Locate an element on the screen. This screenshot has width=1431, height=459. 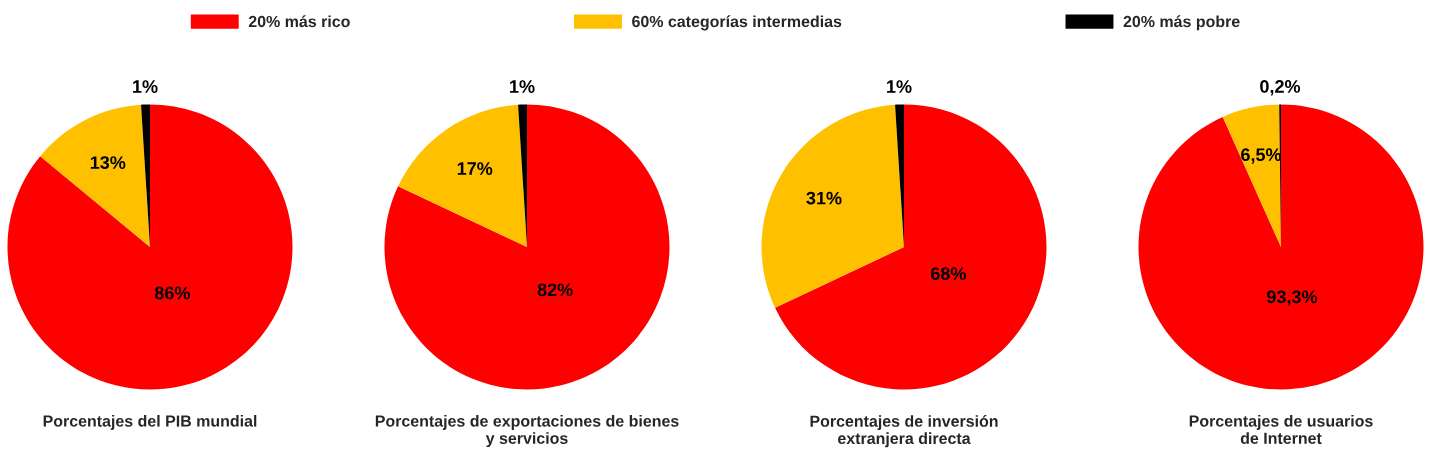
legend-label: 20% más rico is located at coordinates (299, 21).